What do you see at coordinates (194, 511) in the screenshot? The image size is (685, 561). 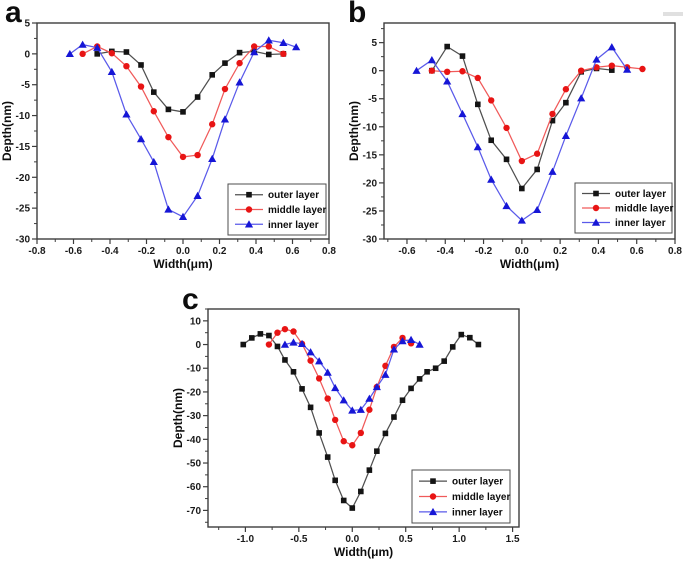 I see `svg-text: -70` at bounding box center [194, 511].